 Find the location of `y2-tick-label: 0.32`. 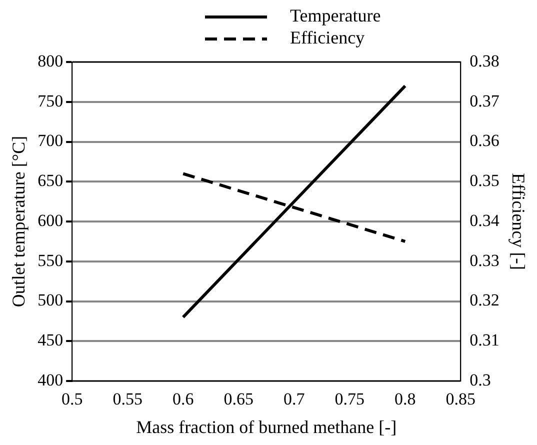

y2-tick-label: 0.32 is located at coordinates (485, 300).